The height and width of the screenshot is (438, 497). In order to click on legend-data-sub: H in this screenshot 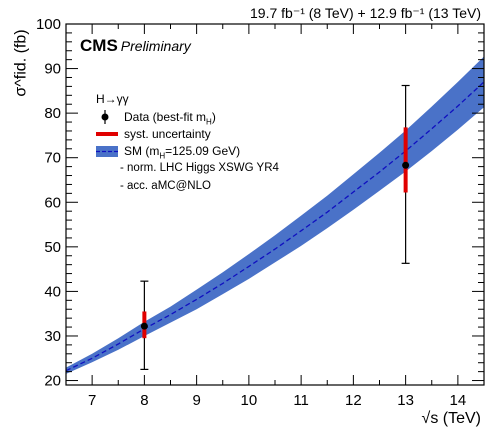, I will do `click(209, 122)`.